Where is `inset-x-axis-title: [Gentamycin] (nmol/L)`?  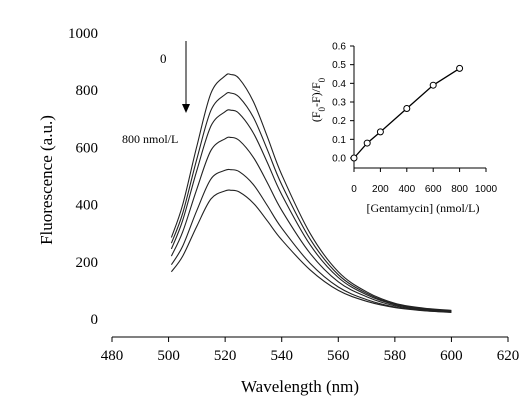 inset-x-axis-title: [Gentamycin] (nmol/L) is located at coordinates (423, 208).